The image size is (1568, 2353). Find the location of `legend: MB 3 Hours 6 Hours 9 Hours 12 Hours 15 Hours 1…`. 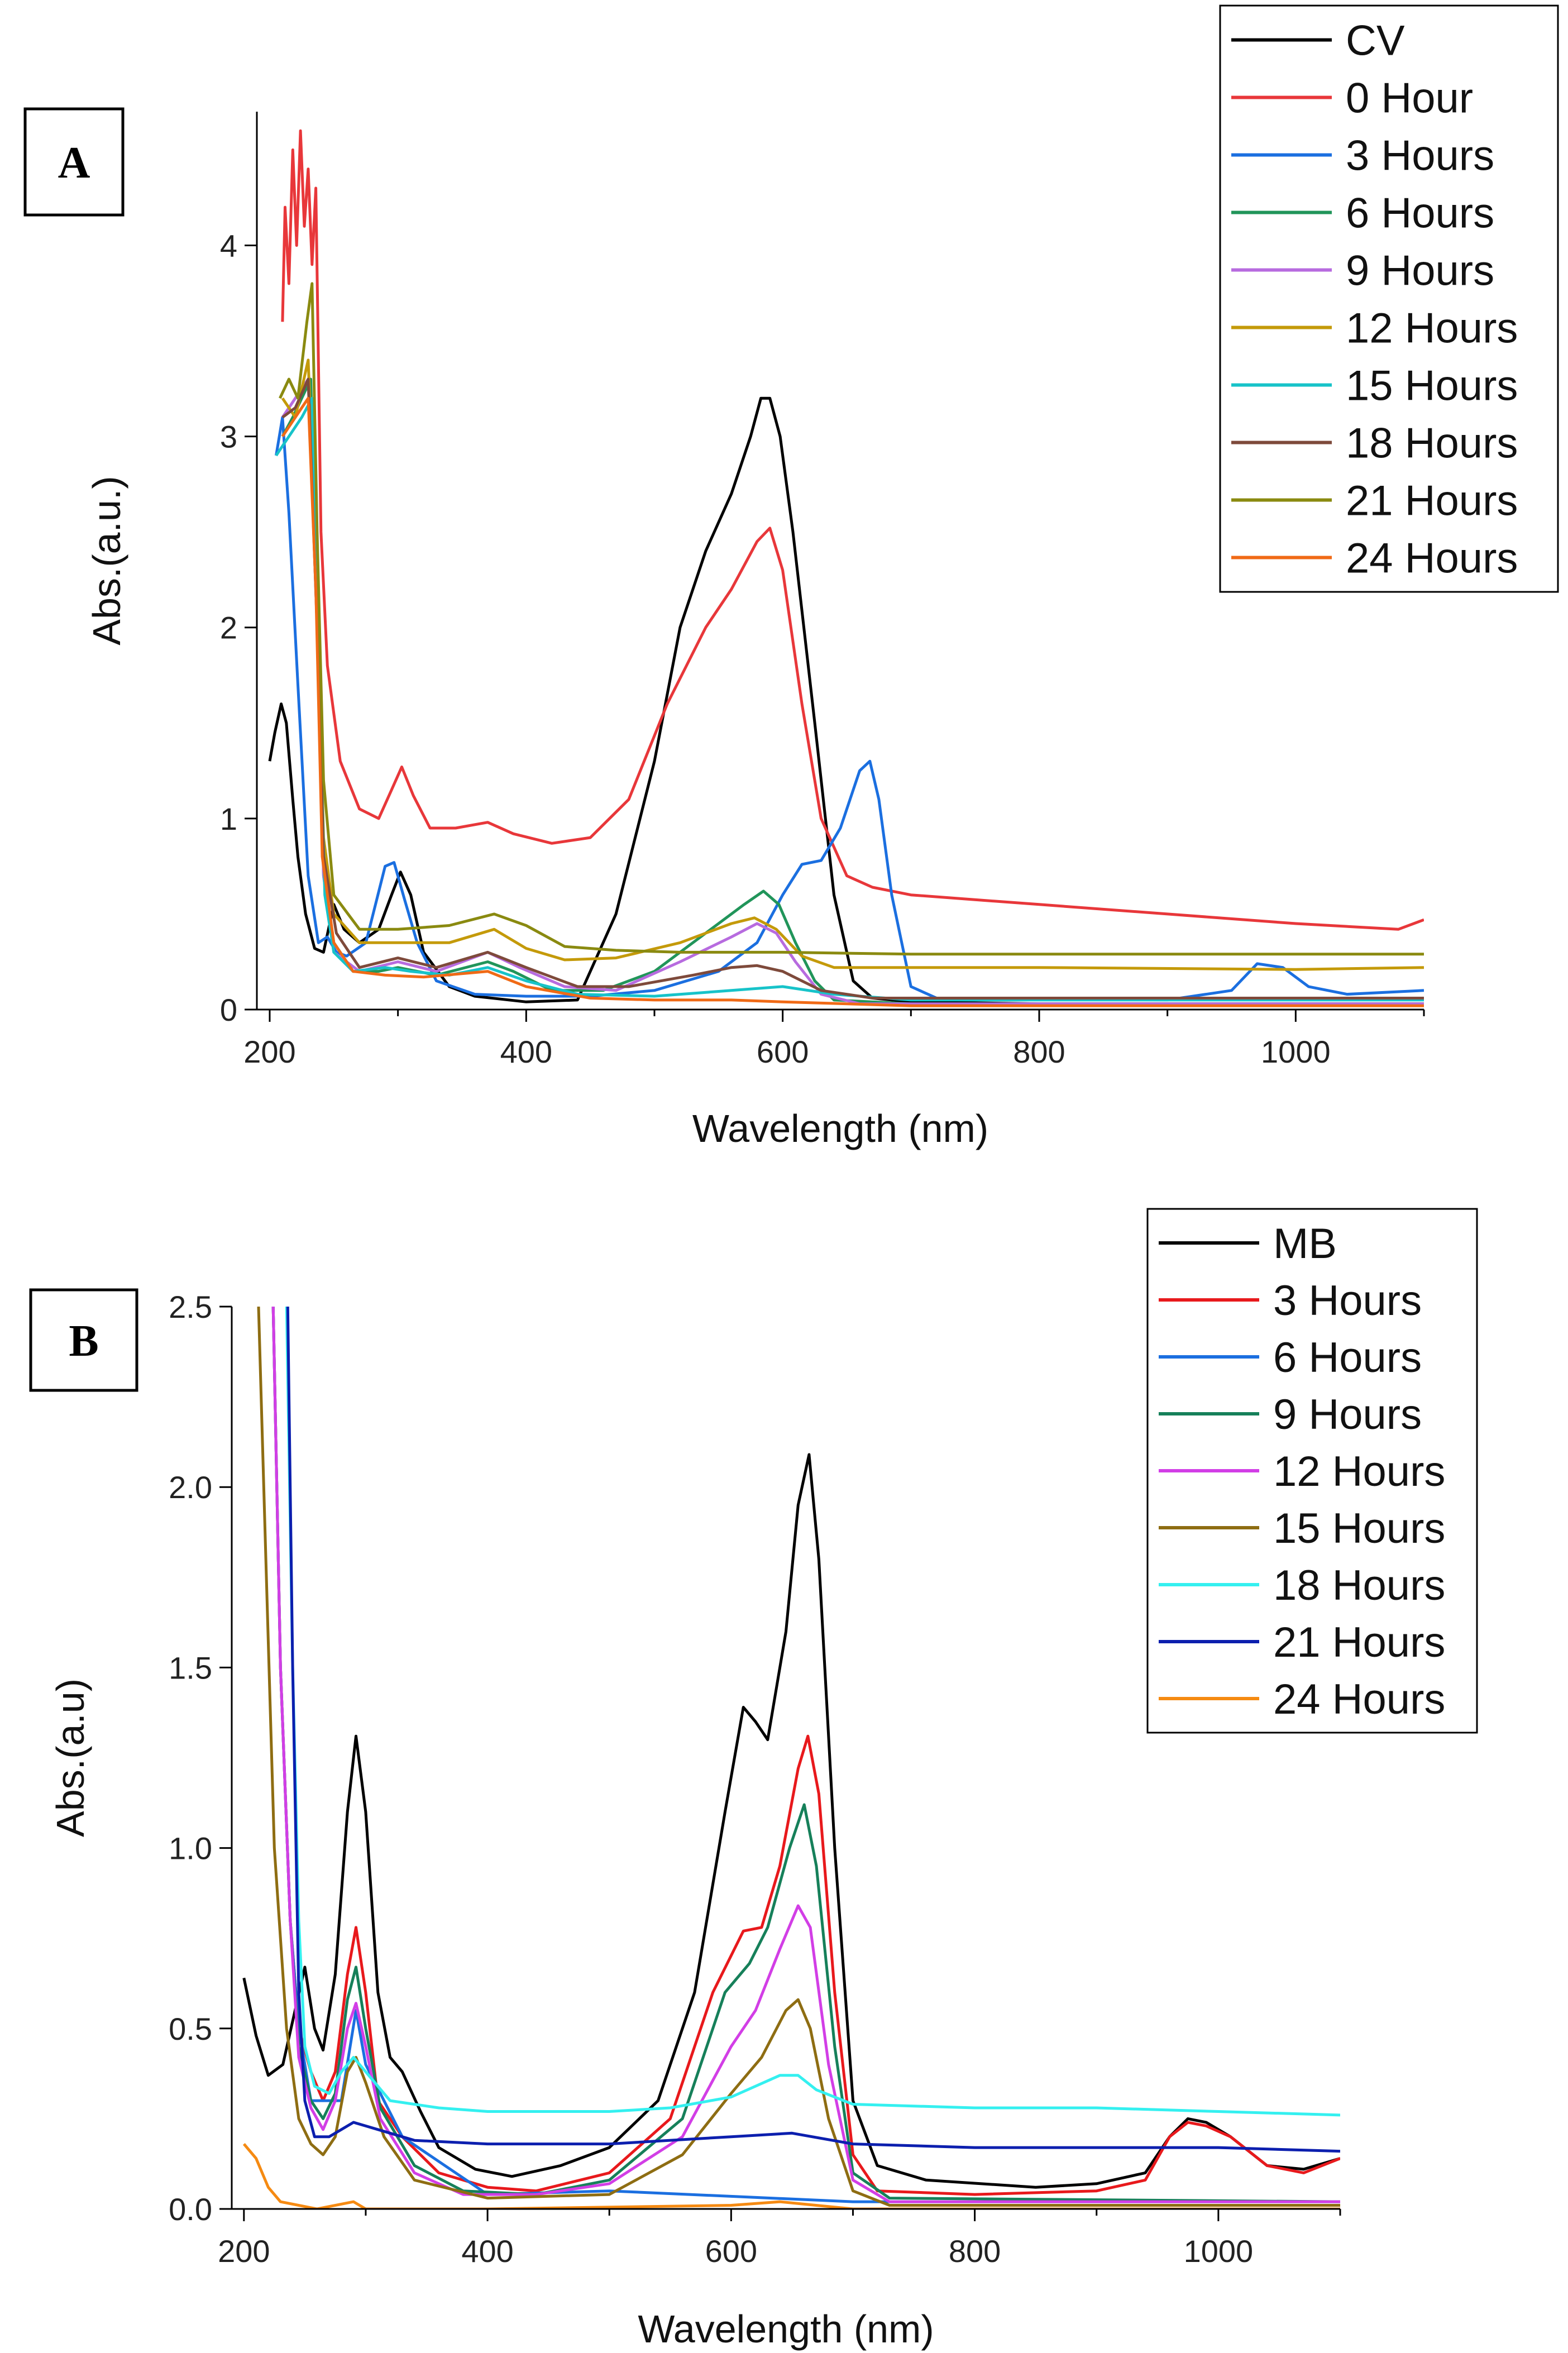

legend: MB 3 Hours 6 Hours 9 Hours 12 Hours 15 Hours 1… is located at coordinates (1312, 1471).